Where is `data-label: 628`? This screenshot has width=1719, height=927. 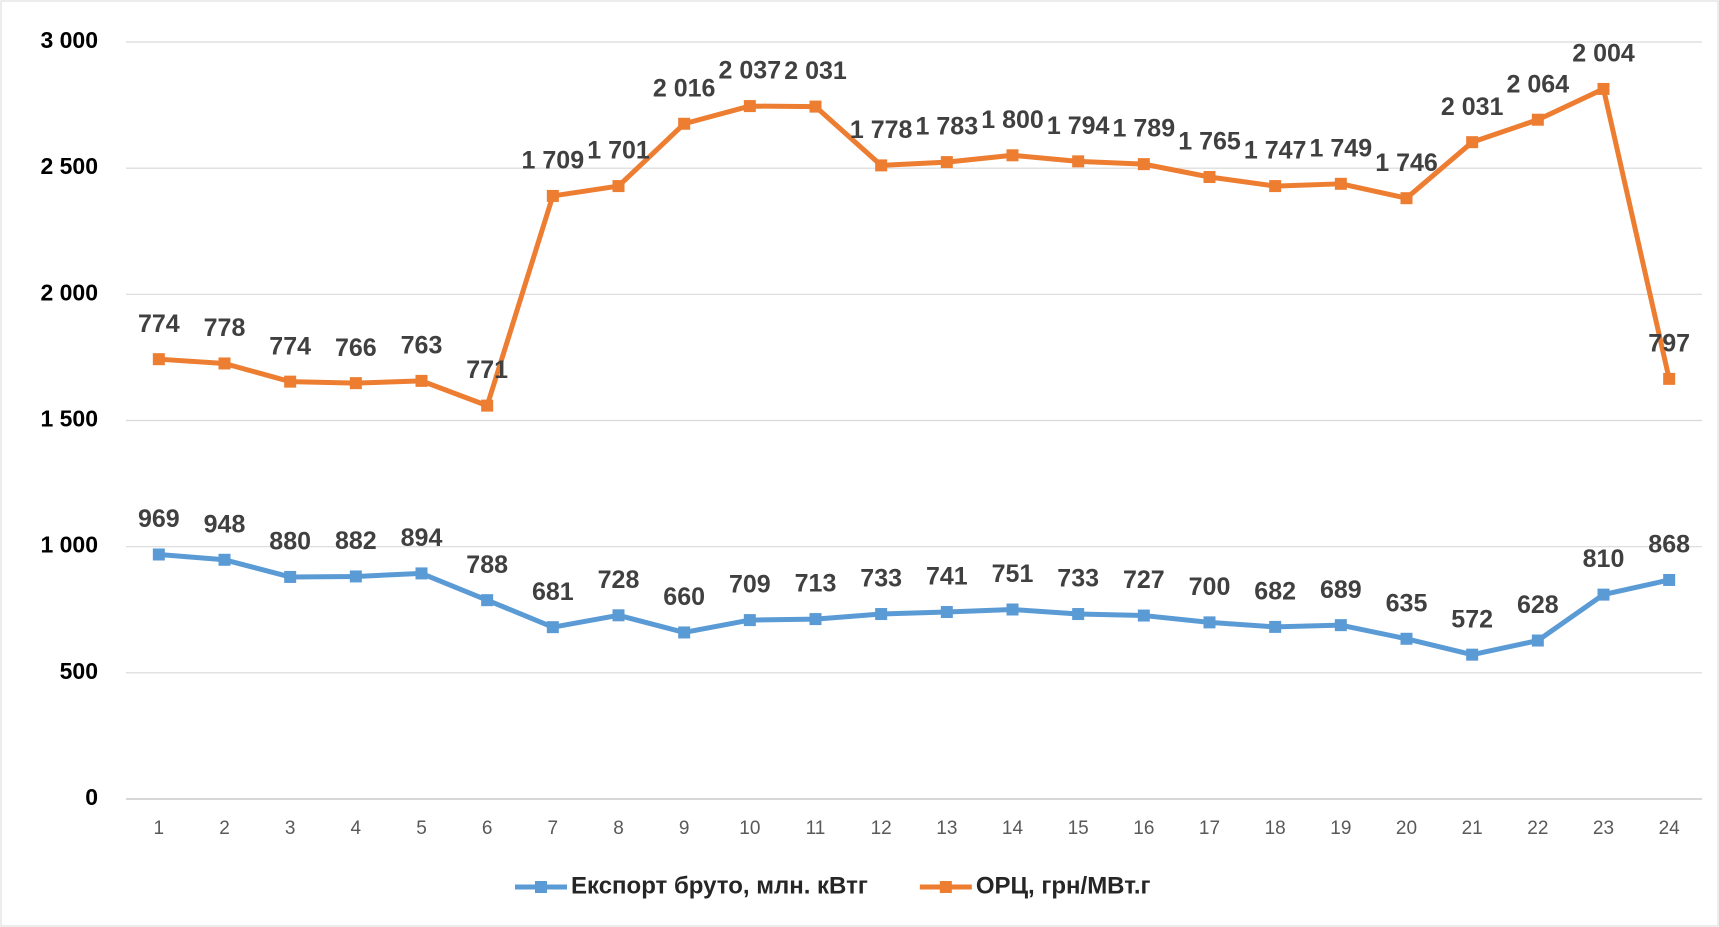
data-label: 628 is located at coordinates (1538, 605).